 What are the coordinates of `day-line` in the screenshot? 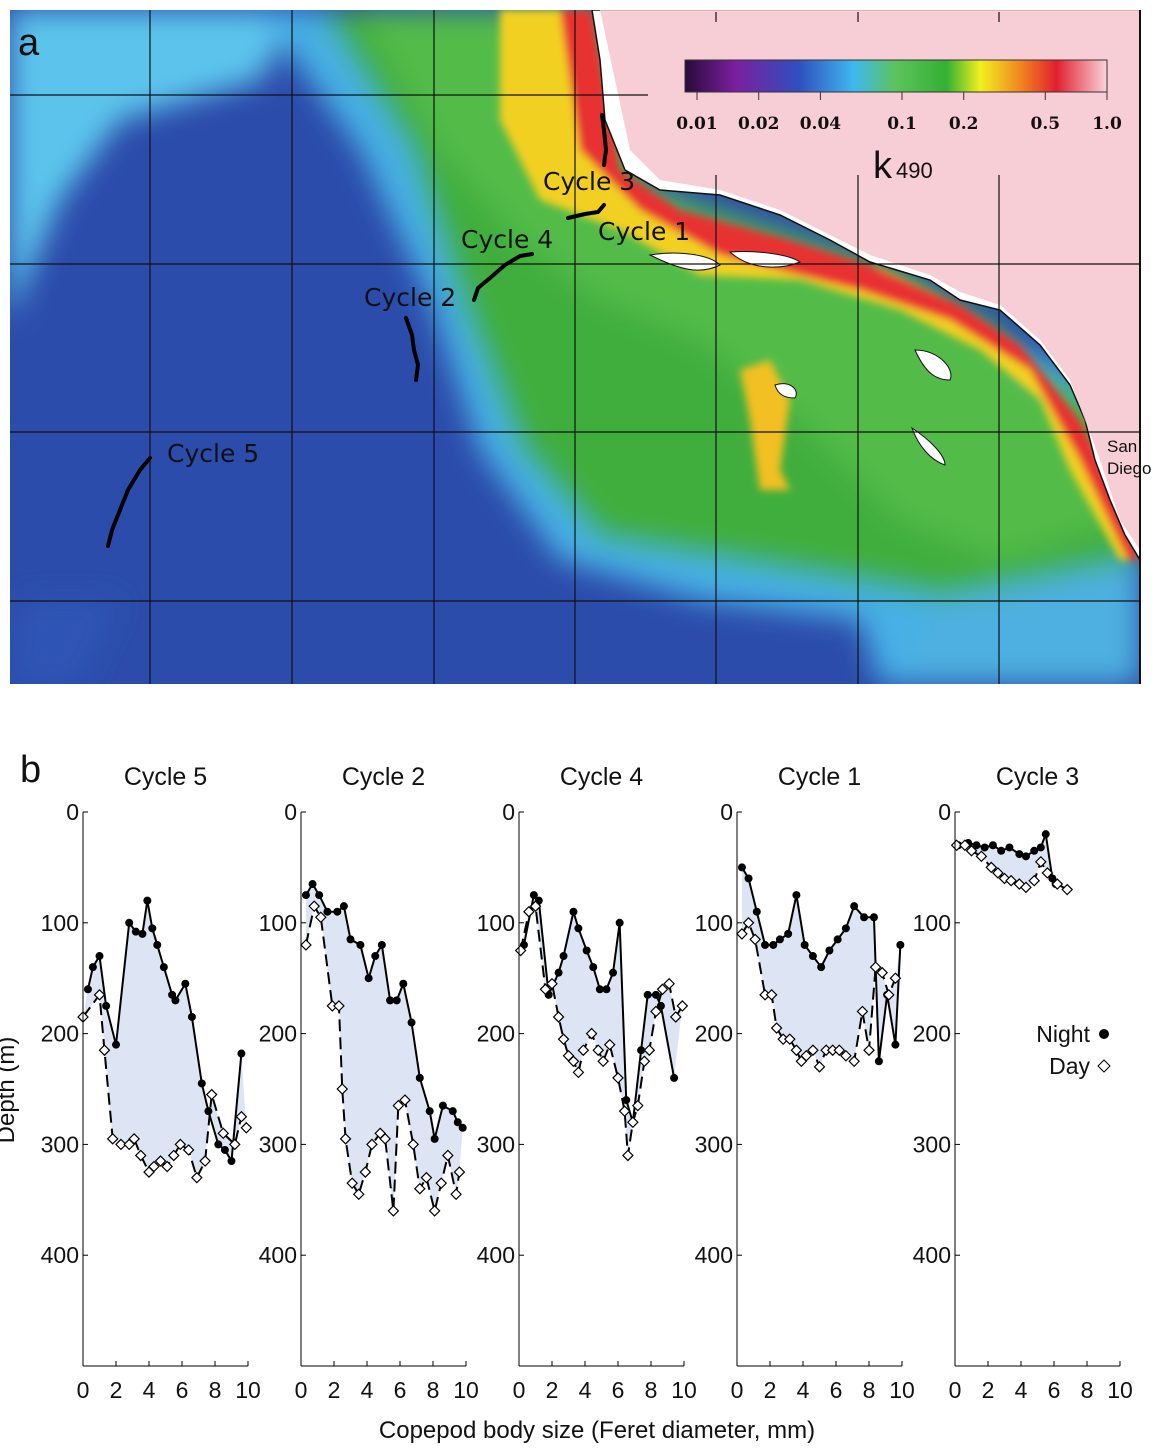 It's located at (165, 1086).